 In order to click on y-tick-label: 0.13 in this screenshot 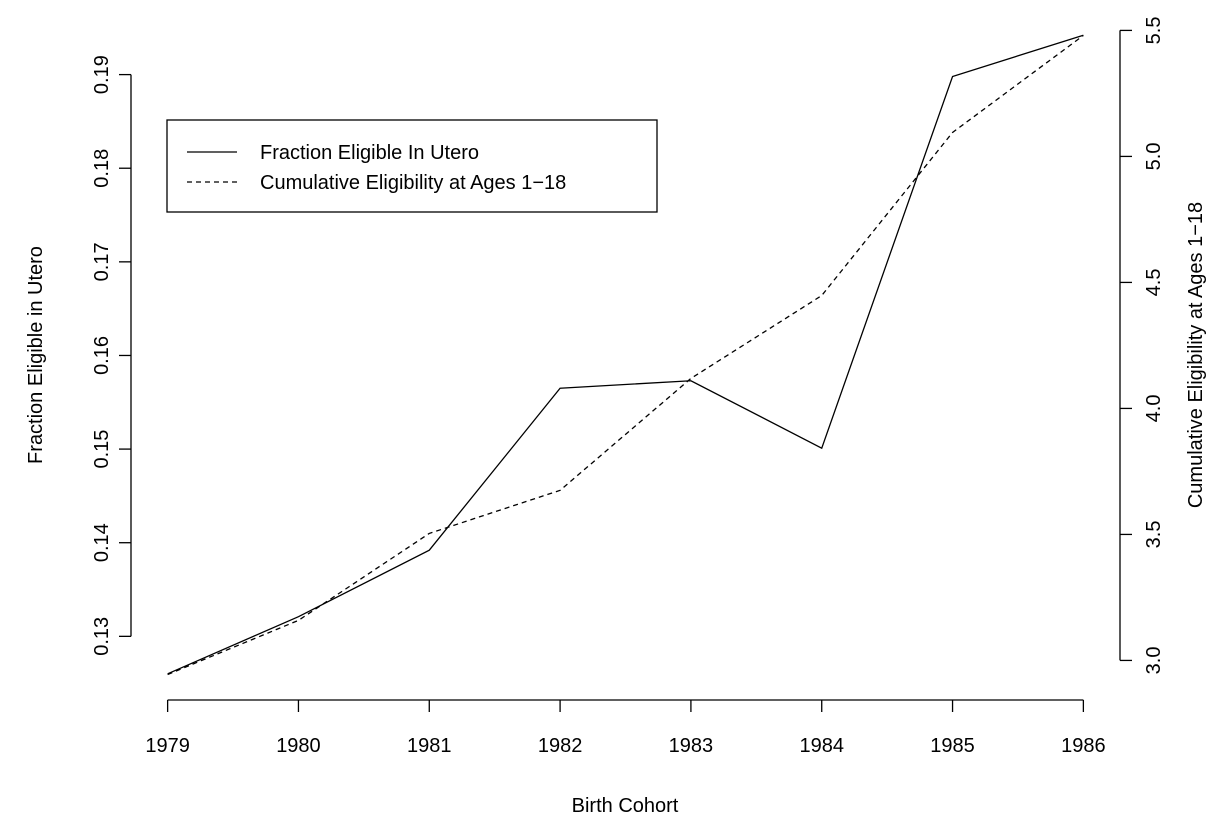, I will do `click(102, 636)`.